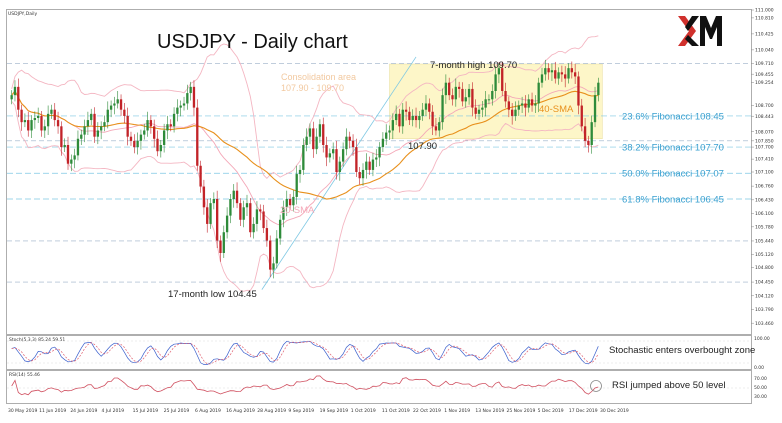 The height and width of the screenshot is (423, 782). What do you see at coordinates (489, 411) in the screenshot?
I see `date-tick-label: 13 Nov 2019` at bounding box center [489, 411].